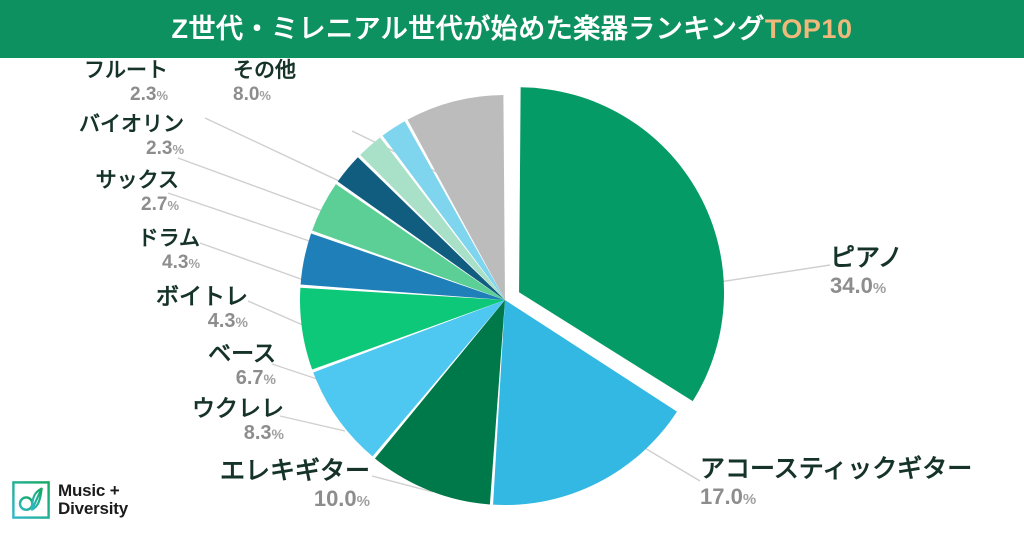  Describe the element at coordinates (276, 313) in the screenshot. I see `leader-line-voice-training` at that location.